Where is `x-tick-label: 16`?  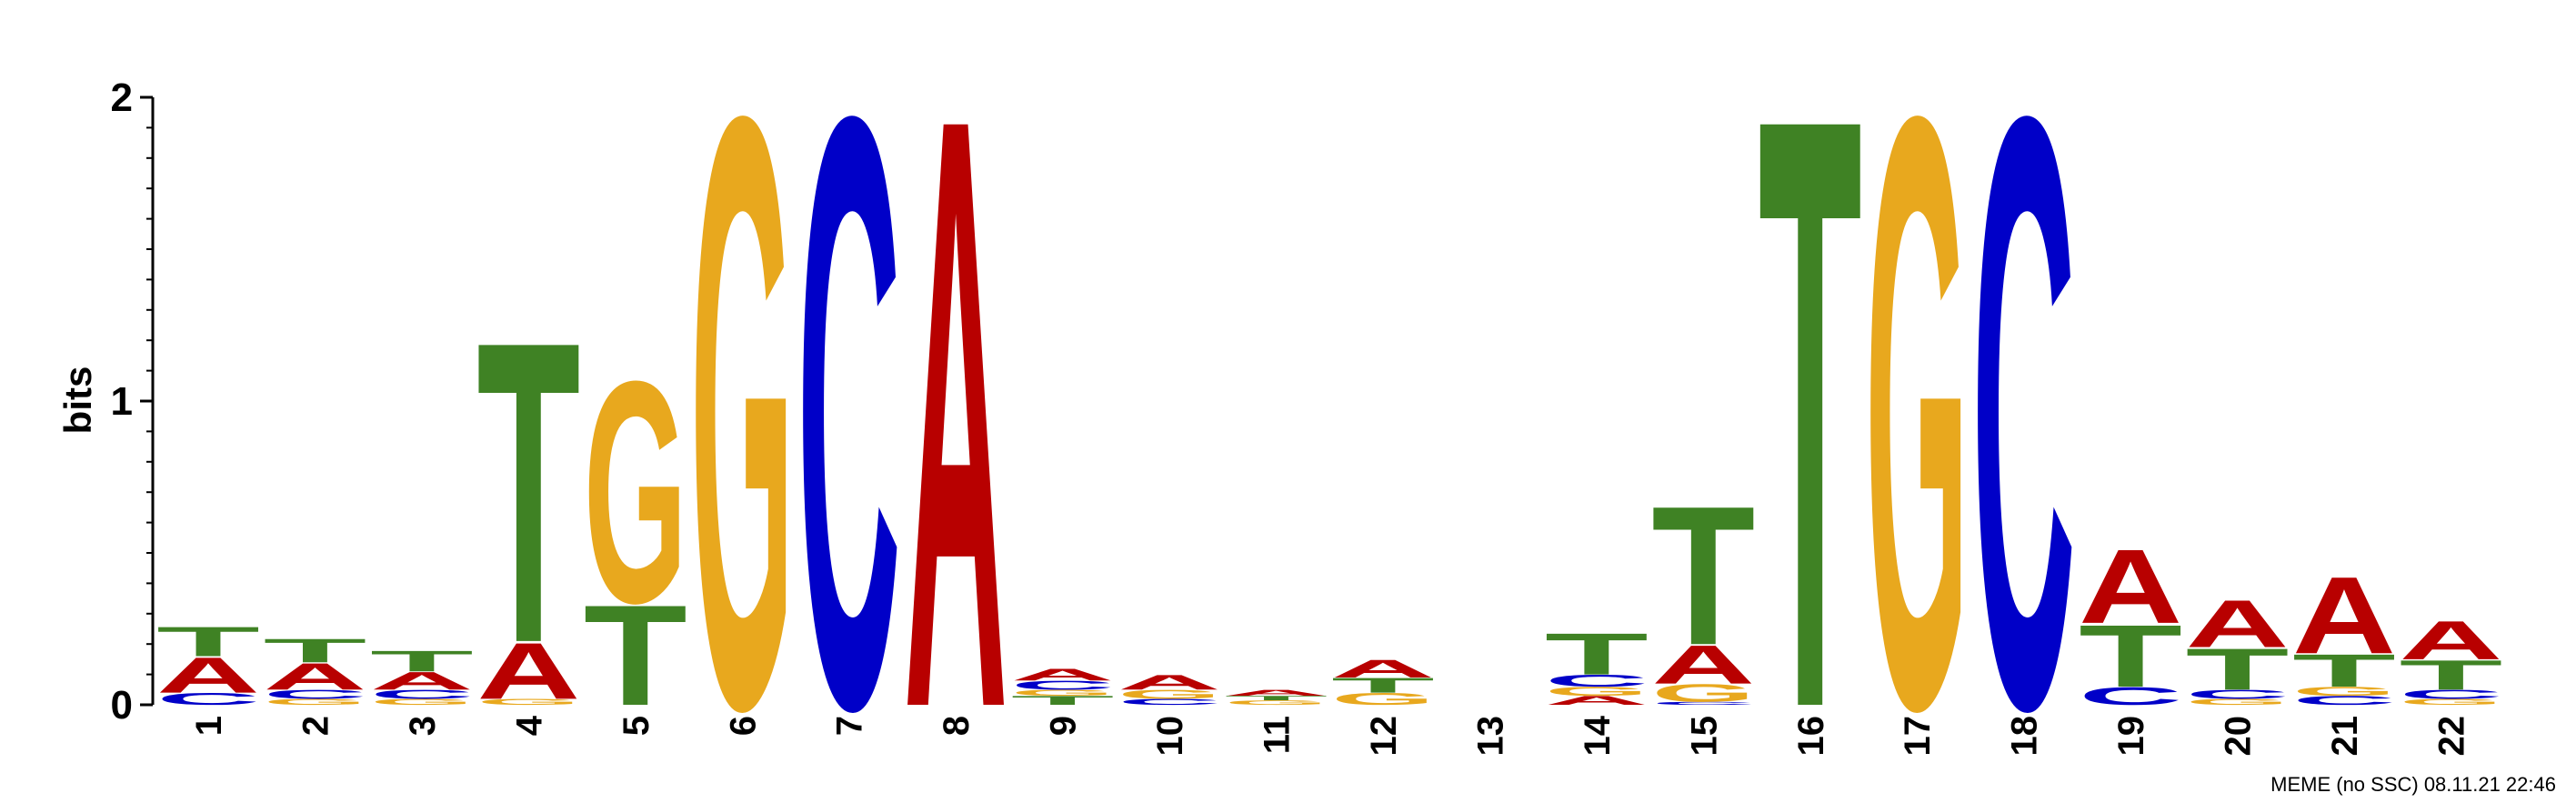 x-tick-label: 16 is located at coordinates (1811, 736).